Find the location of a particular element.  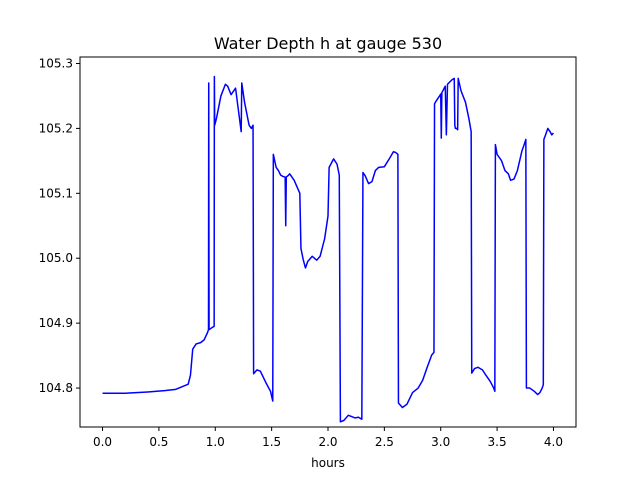

y-tick-label: 105.1 is located at coordinates (56, 193).